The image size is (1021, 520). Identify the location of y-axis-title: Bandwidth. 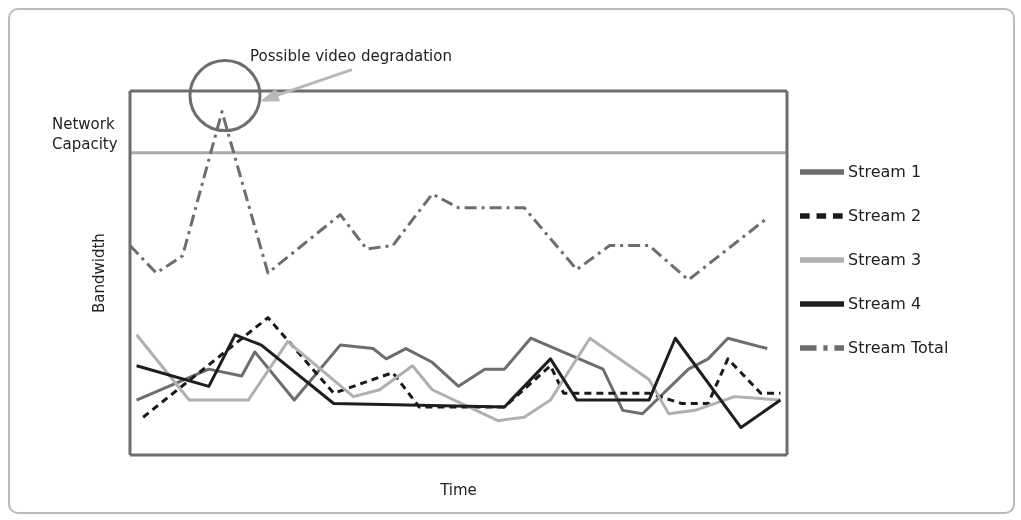
(99, 273).